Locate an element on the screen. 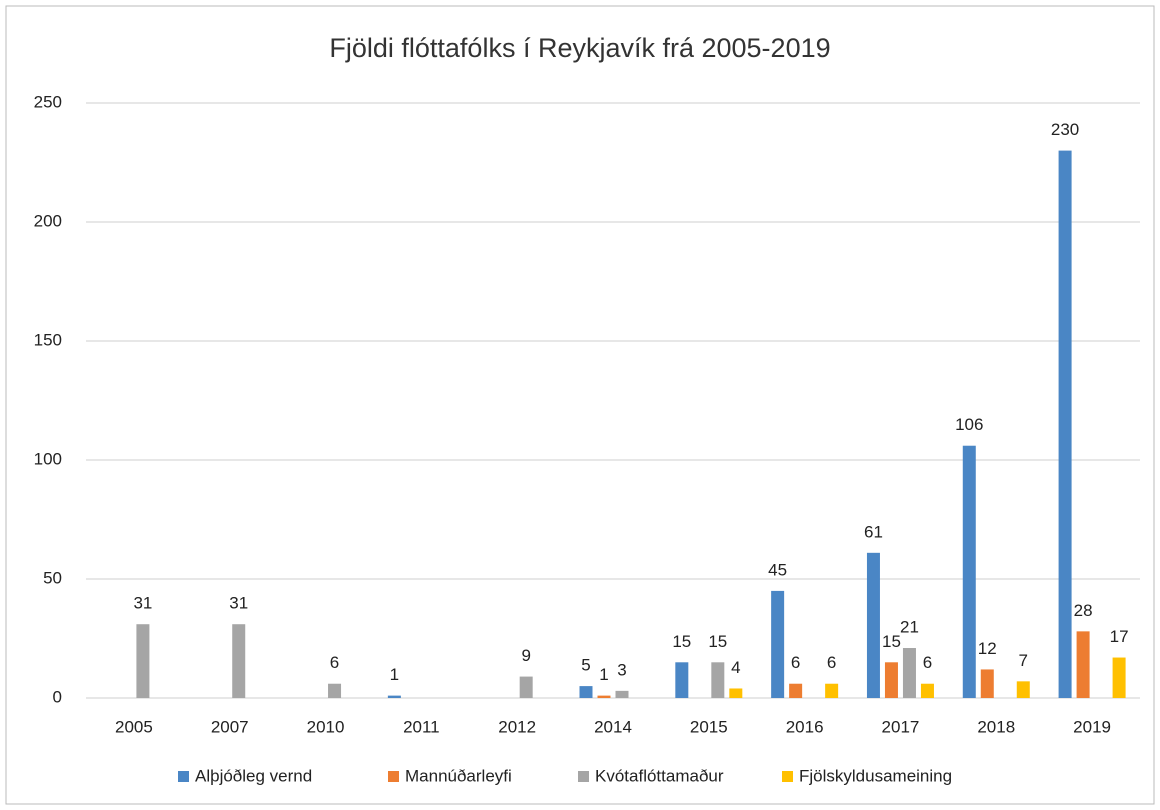 The height and width of the screenshot is (810, 1160). y-tick-label: 100 is located at coordinates (48, 458).